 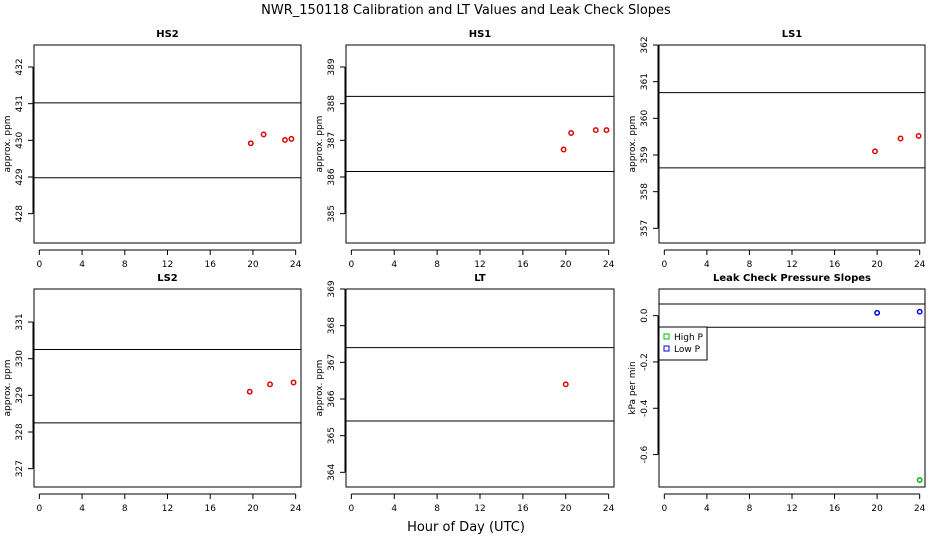 What do you see at coordinates (152, 393) in the screenshot?
I see `chart-panel-3: LS2 0 4 8 12 16 20 24 327 328 329 330 331 approx. ppm` at bounding box center [152, 393].